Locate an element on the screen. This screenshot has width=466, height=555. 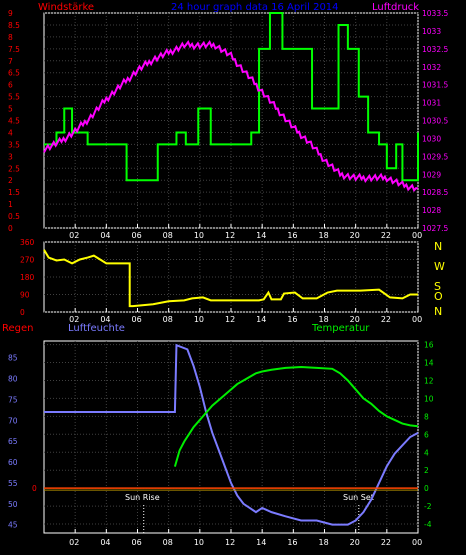
wind-tick-label: 8 is located at coordinates (10, 37).